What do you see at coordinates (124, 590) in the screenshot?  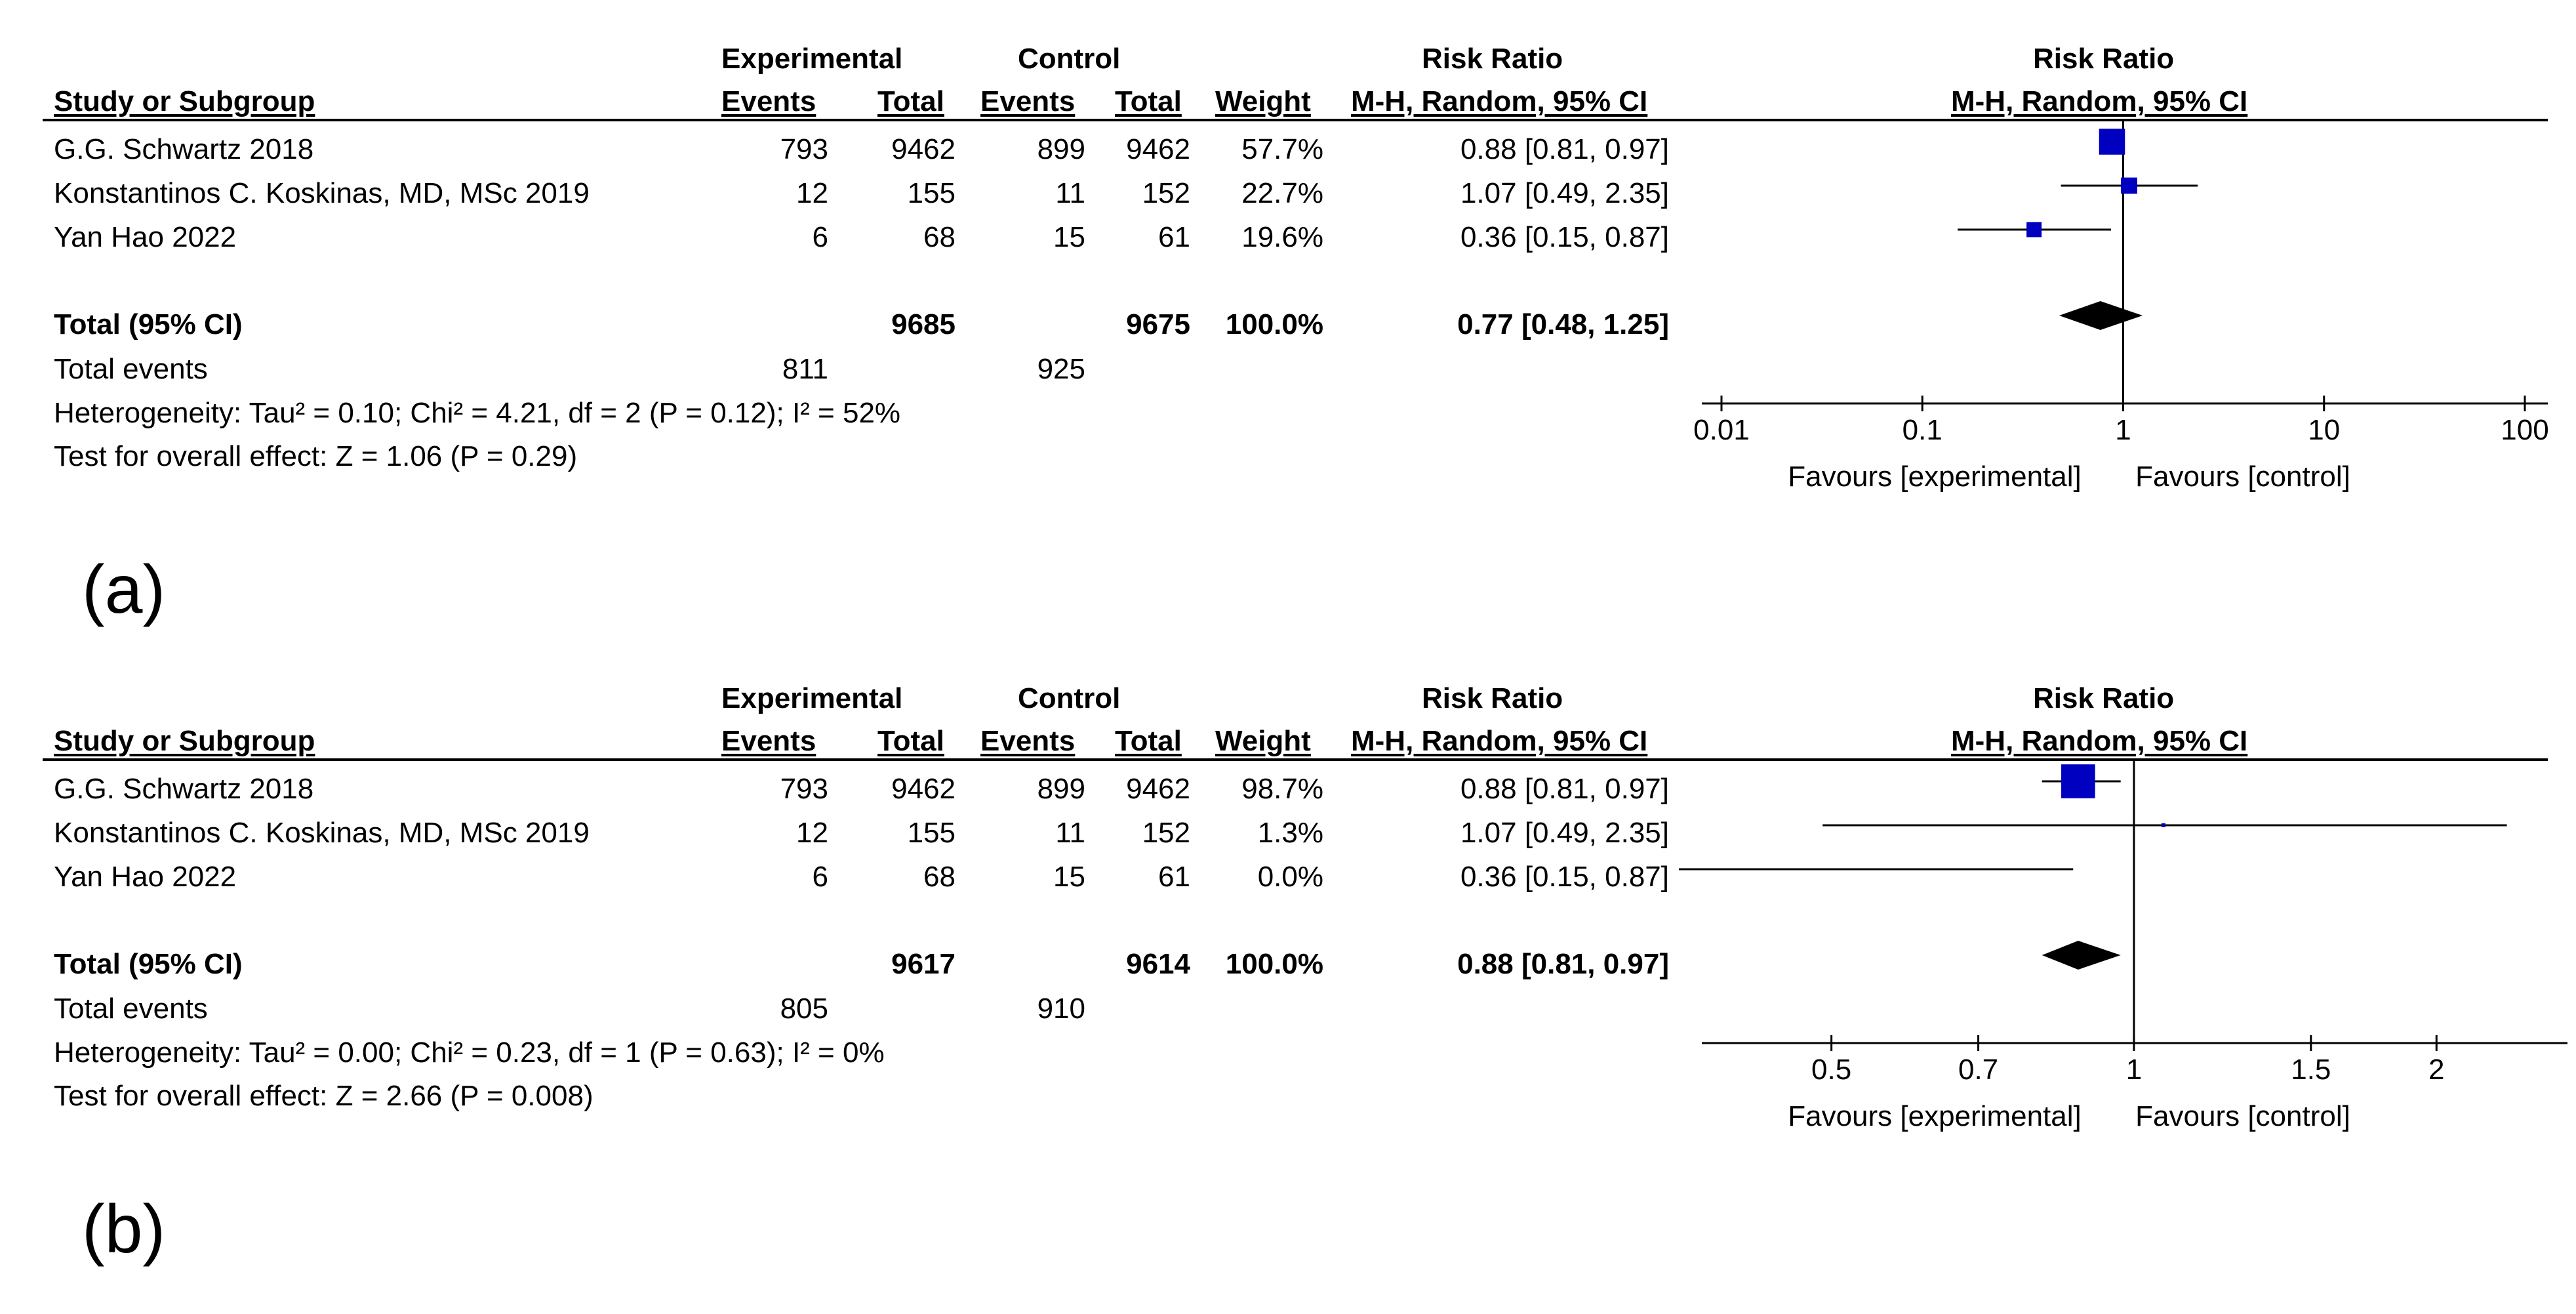 I see `panel-label: (a)` at bounding box center [124, 590].